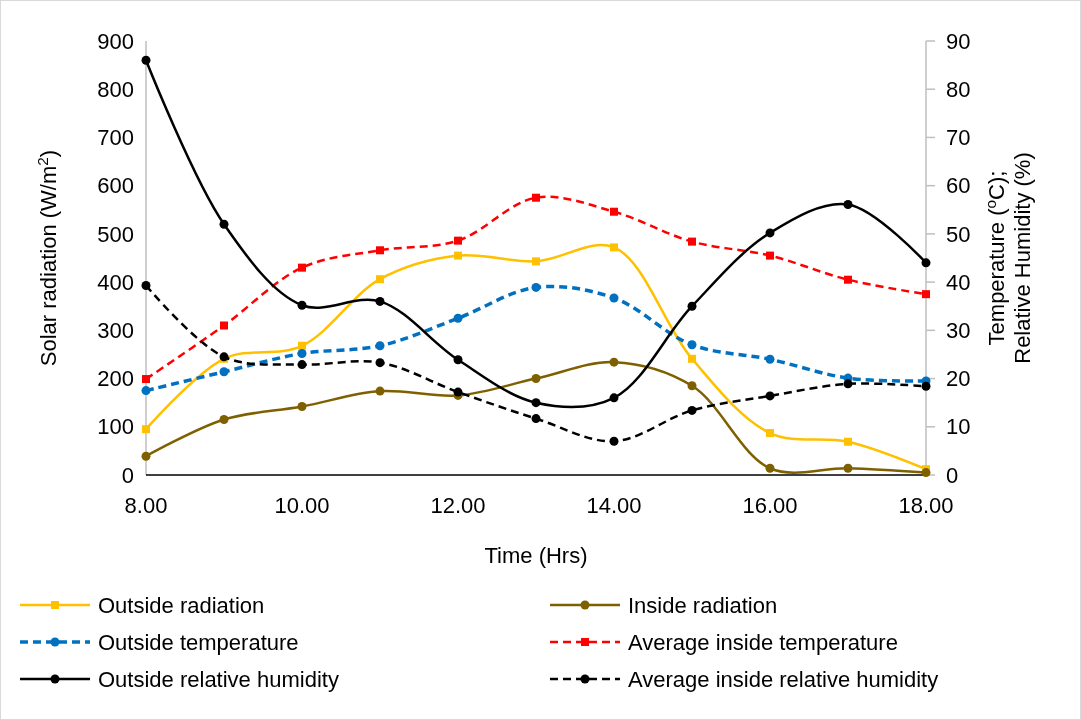 This screenshot has width=1081, height=720. I want to click on y-tick-label: 400, so click(115, 282).